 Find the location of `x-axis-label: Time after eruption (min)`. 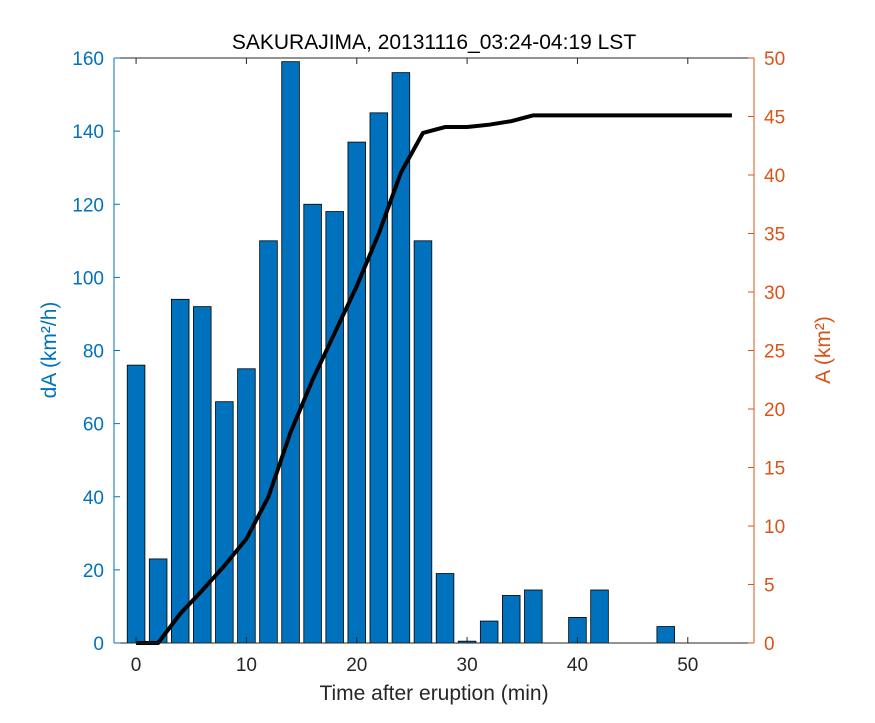

x-axis-label: Time after eruption (min) is located at coordinates (433, 693).